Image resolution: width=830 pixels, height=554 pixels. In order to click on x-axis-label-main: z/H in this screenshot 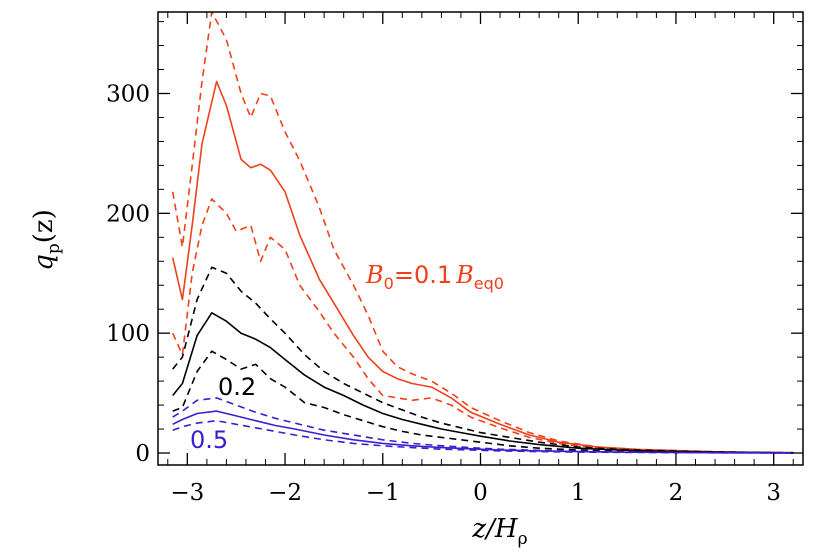, I will do `click(494, 529)`.